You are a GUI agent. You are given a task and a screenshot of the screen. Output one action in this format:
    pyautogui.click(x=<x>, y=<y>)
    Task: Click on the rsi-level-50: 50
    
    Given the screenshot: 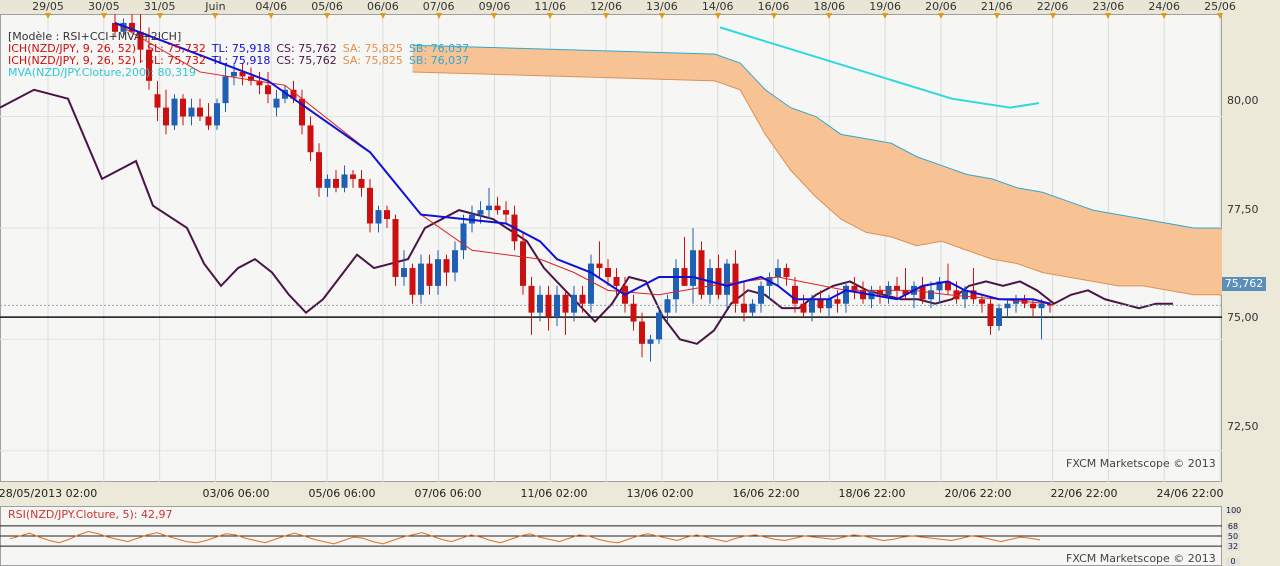 What is the action you would take?
    pyautogui.click(x=1233, y=536)
    